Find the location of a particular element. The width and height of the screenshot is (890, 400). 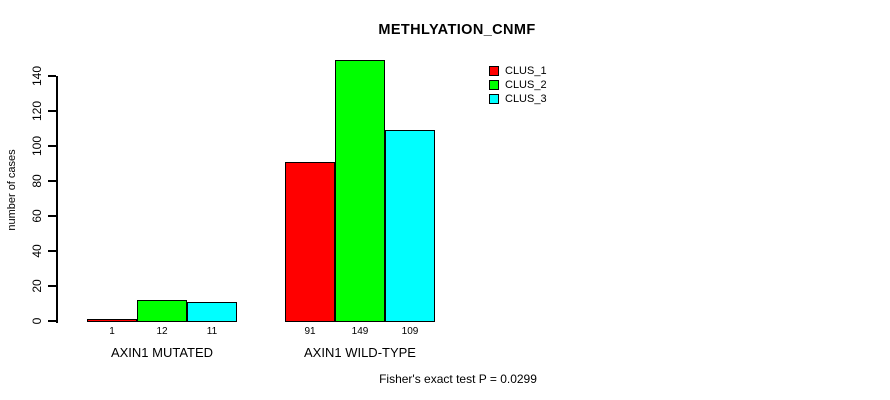

legend-label: CLUS_1 is located at coordinates (526, 71).